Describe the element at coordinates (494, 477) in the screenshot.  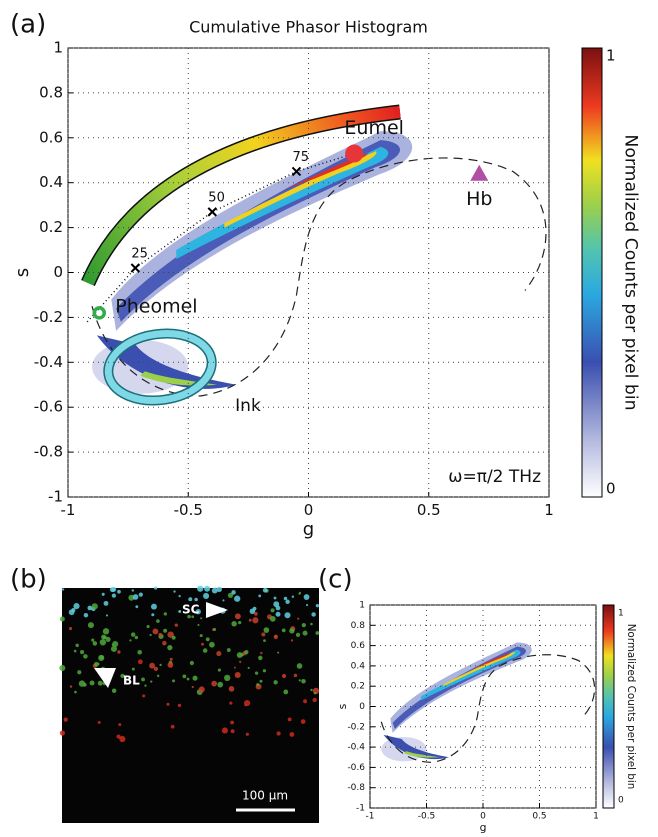
I see `annotation: ω=π/2 THz` at that location.